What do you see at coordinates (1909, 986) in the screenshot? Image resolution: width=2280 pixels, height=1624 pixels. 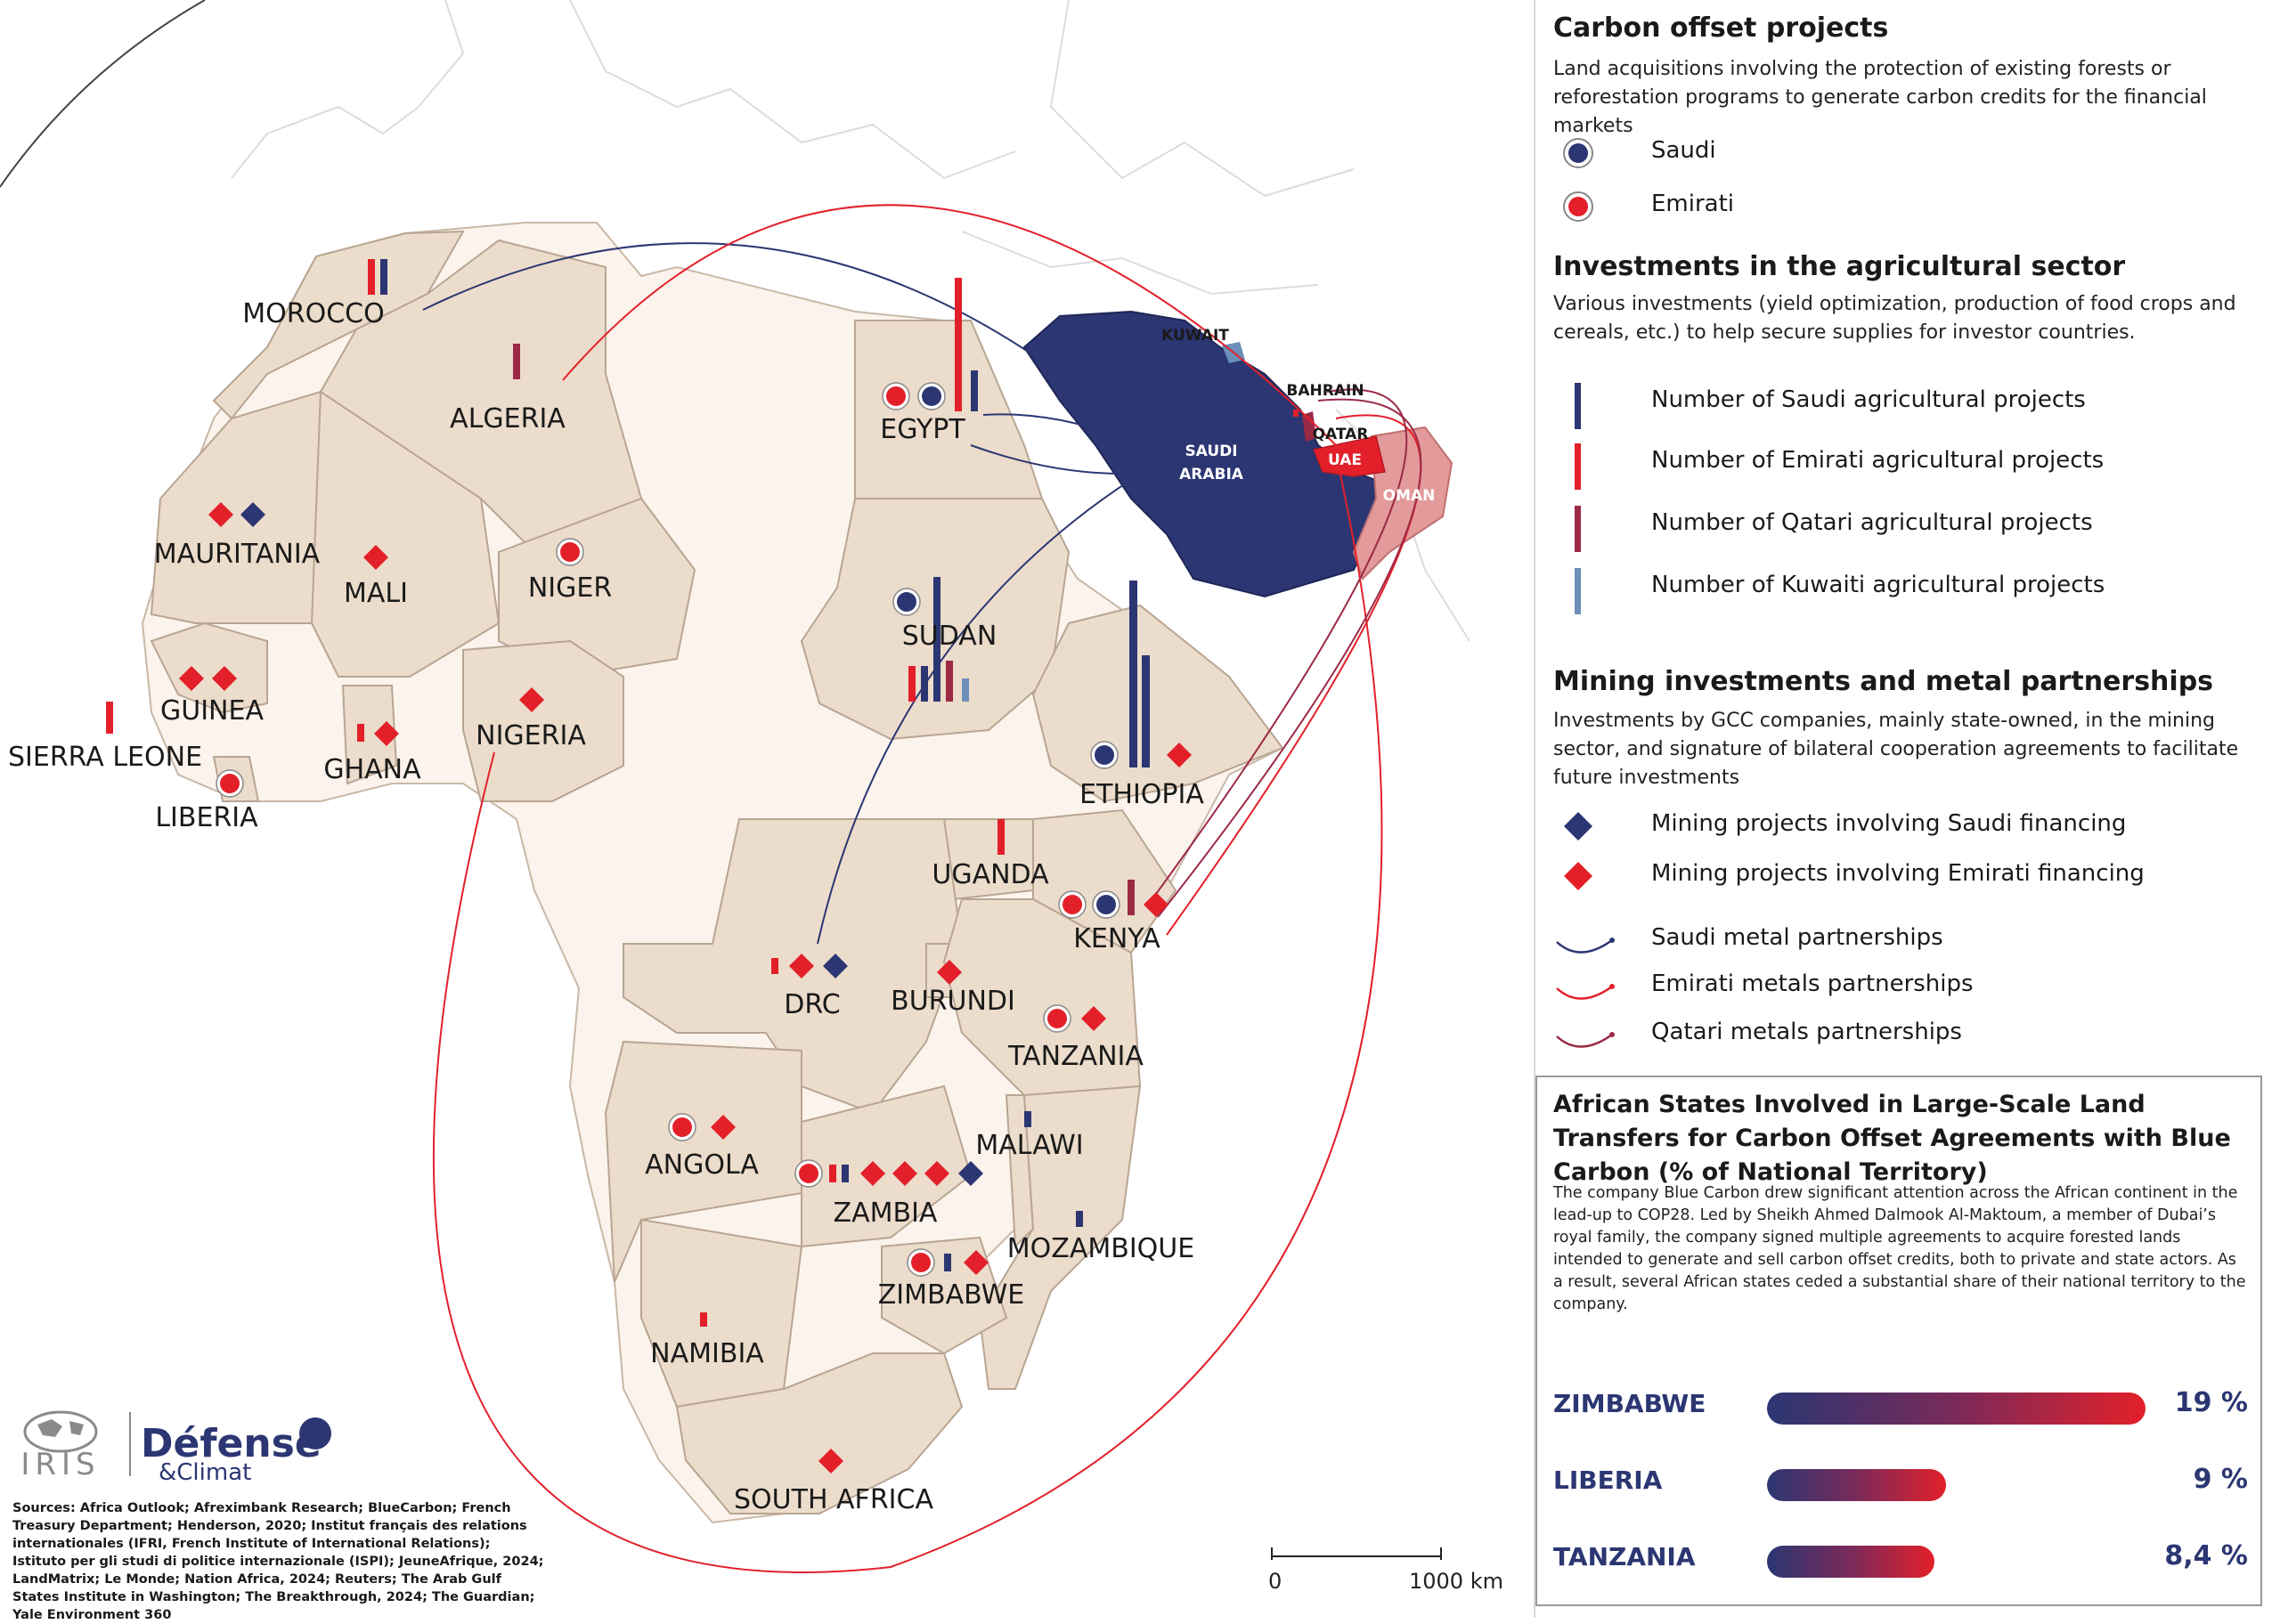 I see `legend-emirati-metal: Emirati metals partnerships` at bounding box center [1909, 986].